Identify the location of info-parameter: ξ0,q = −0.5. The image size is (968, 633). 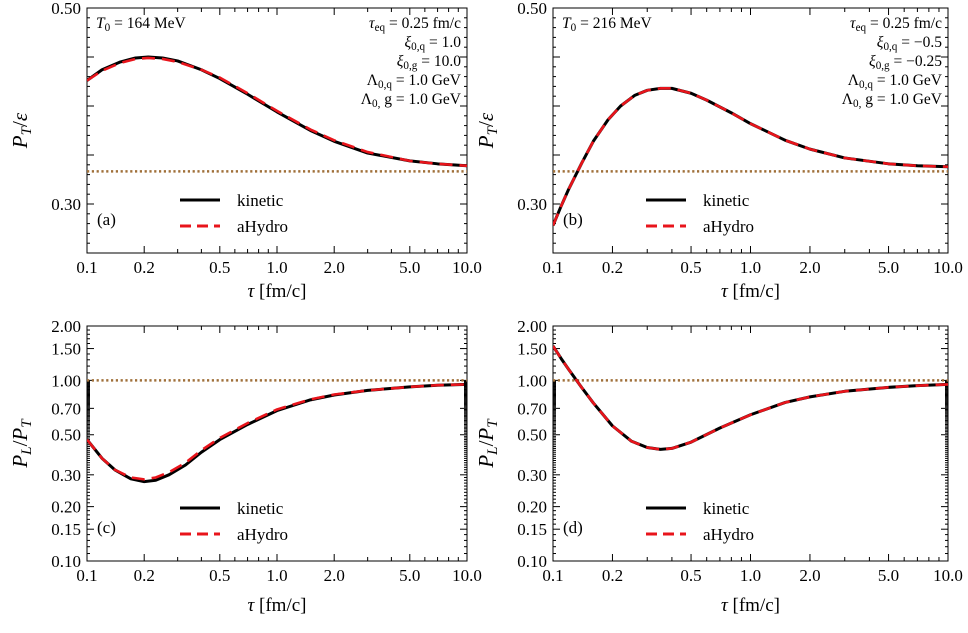
(909, 43).